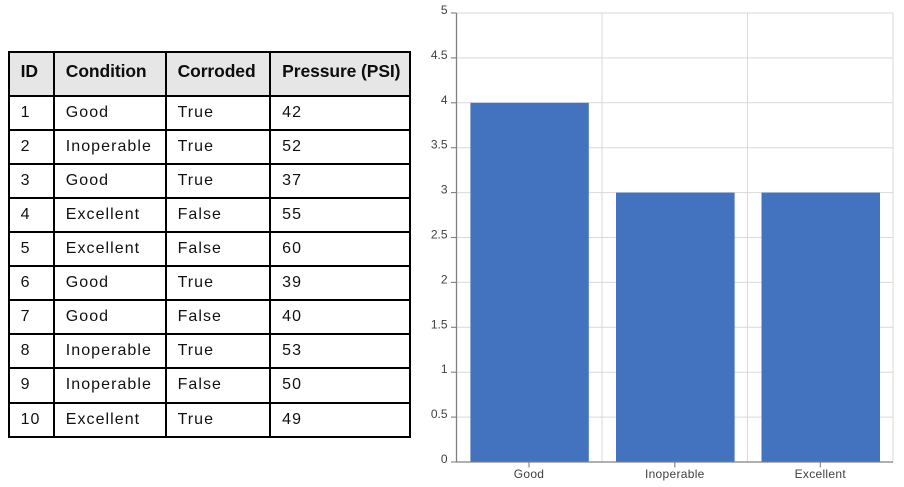 The image size is (904, 487). What do you see at coordinates (821, 474) in the screenshot?
I see `svg-text: Excellent` at bounding box center [821, 474].